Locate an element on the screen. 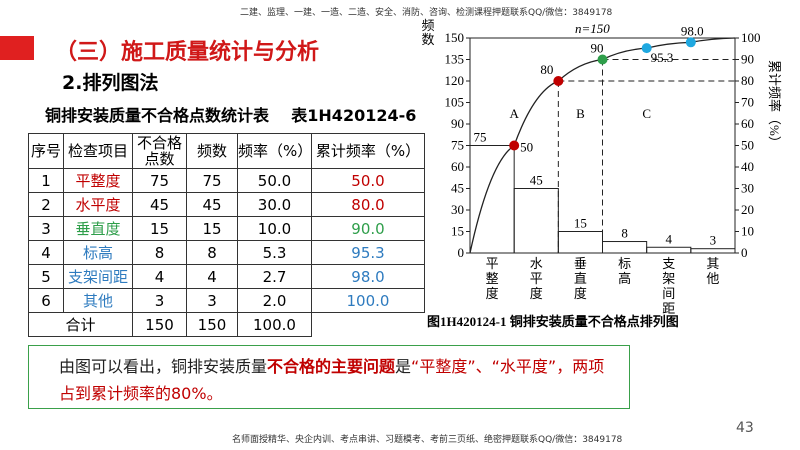  total-row: 合计 150 150 100.0 is located at coordinates (226, 324).